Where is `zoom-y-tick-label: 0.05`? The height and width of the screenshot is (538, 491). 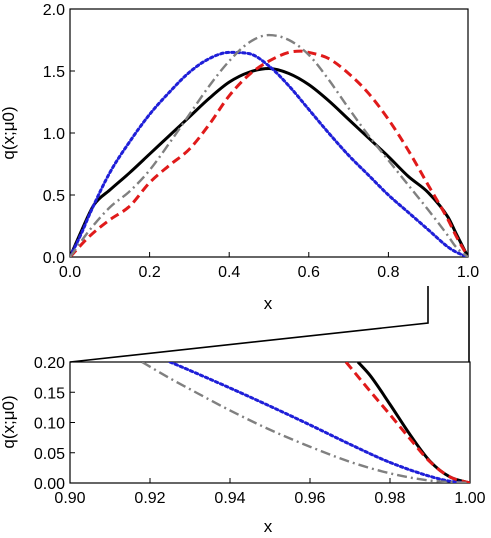 zoom-y-tick-label: 0.05 is located at coordinates (49, 454).